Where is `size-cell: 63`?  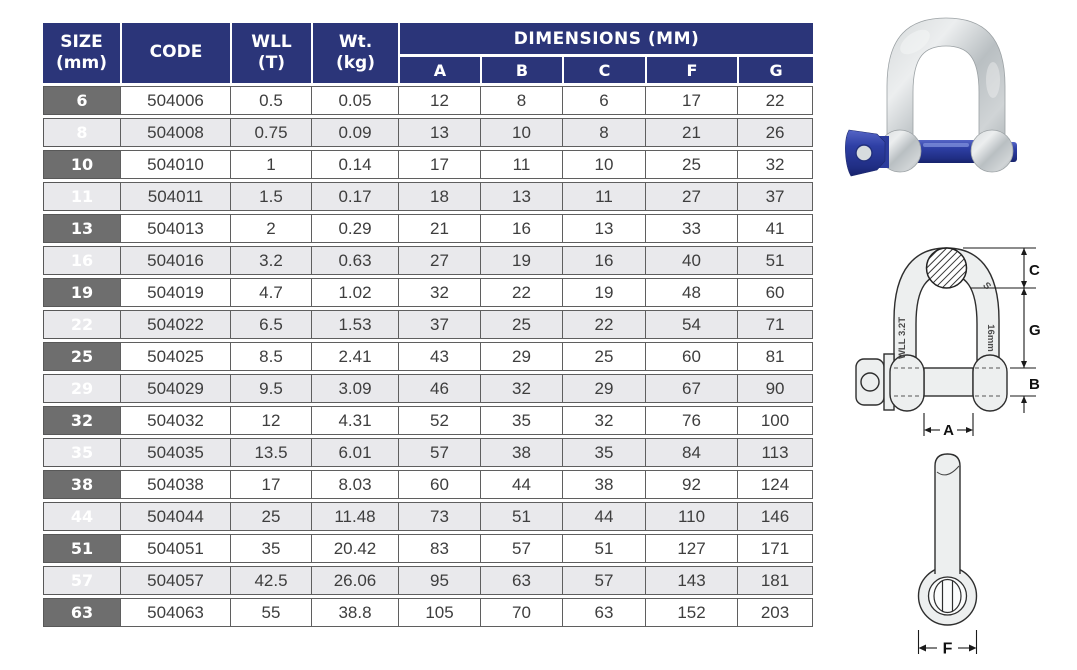
size-cell: 63 is located at coordinates (81, 612).